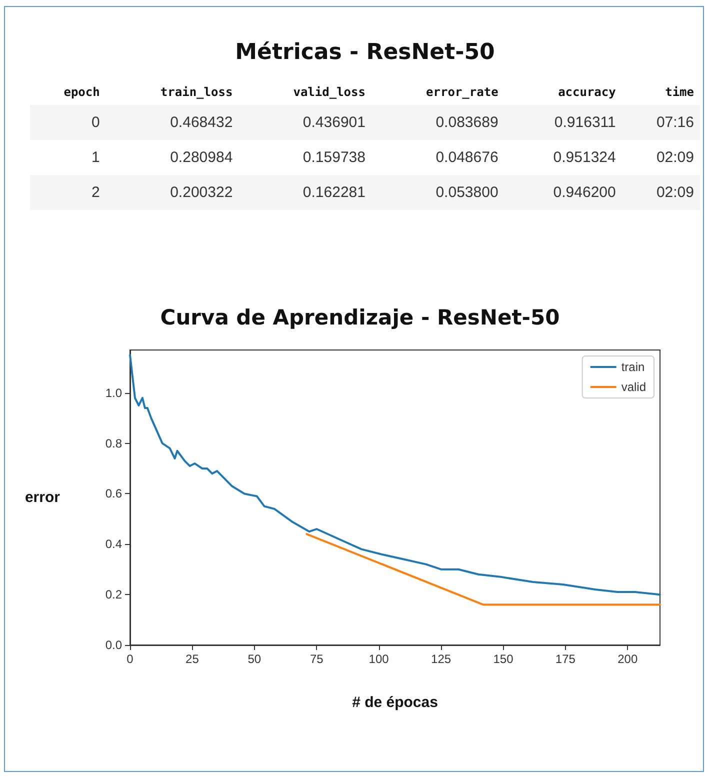  I want to click on y-tick-label: 1.0, so click(113, 393).